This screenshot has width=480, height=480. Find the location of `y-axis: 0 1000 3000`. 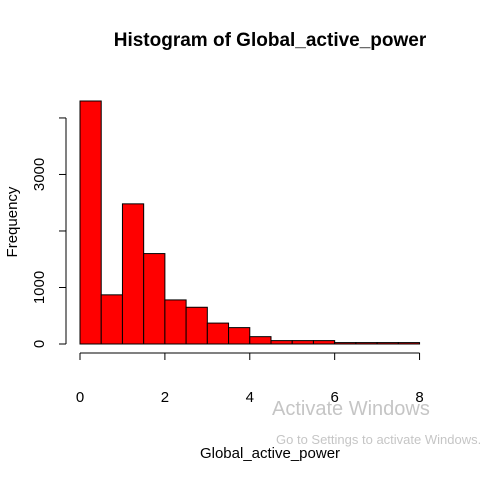

y-axis: 0 1000 3000 is located at coordinates (49, 232).